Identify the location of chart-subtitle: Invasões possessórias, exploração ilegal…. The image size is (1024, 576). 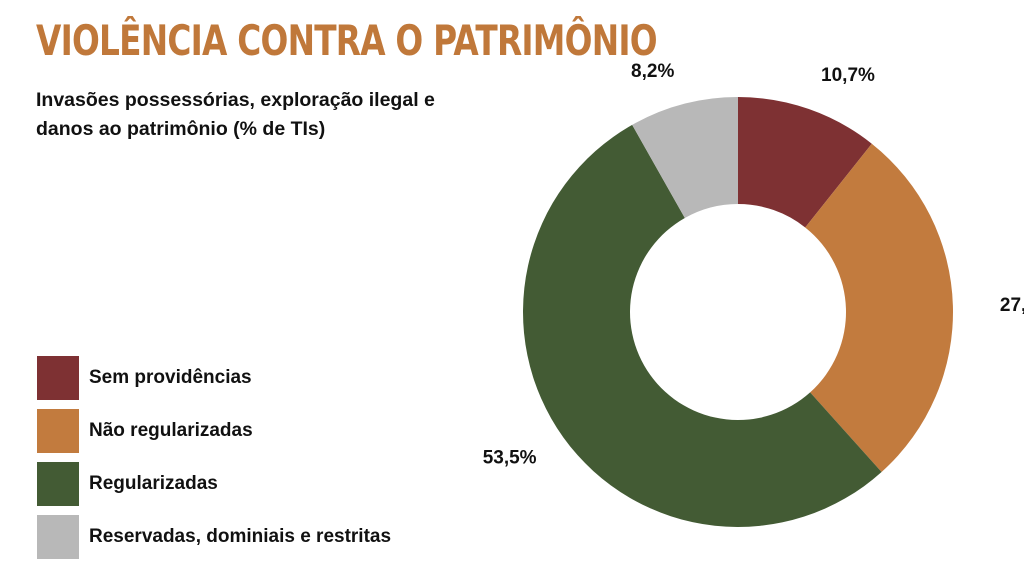
(235, 114).